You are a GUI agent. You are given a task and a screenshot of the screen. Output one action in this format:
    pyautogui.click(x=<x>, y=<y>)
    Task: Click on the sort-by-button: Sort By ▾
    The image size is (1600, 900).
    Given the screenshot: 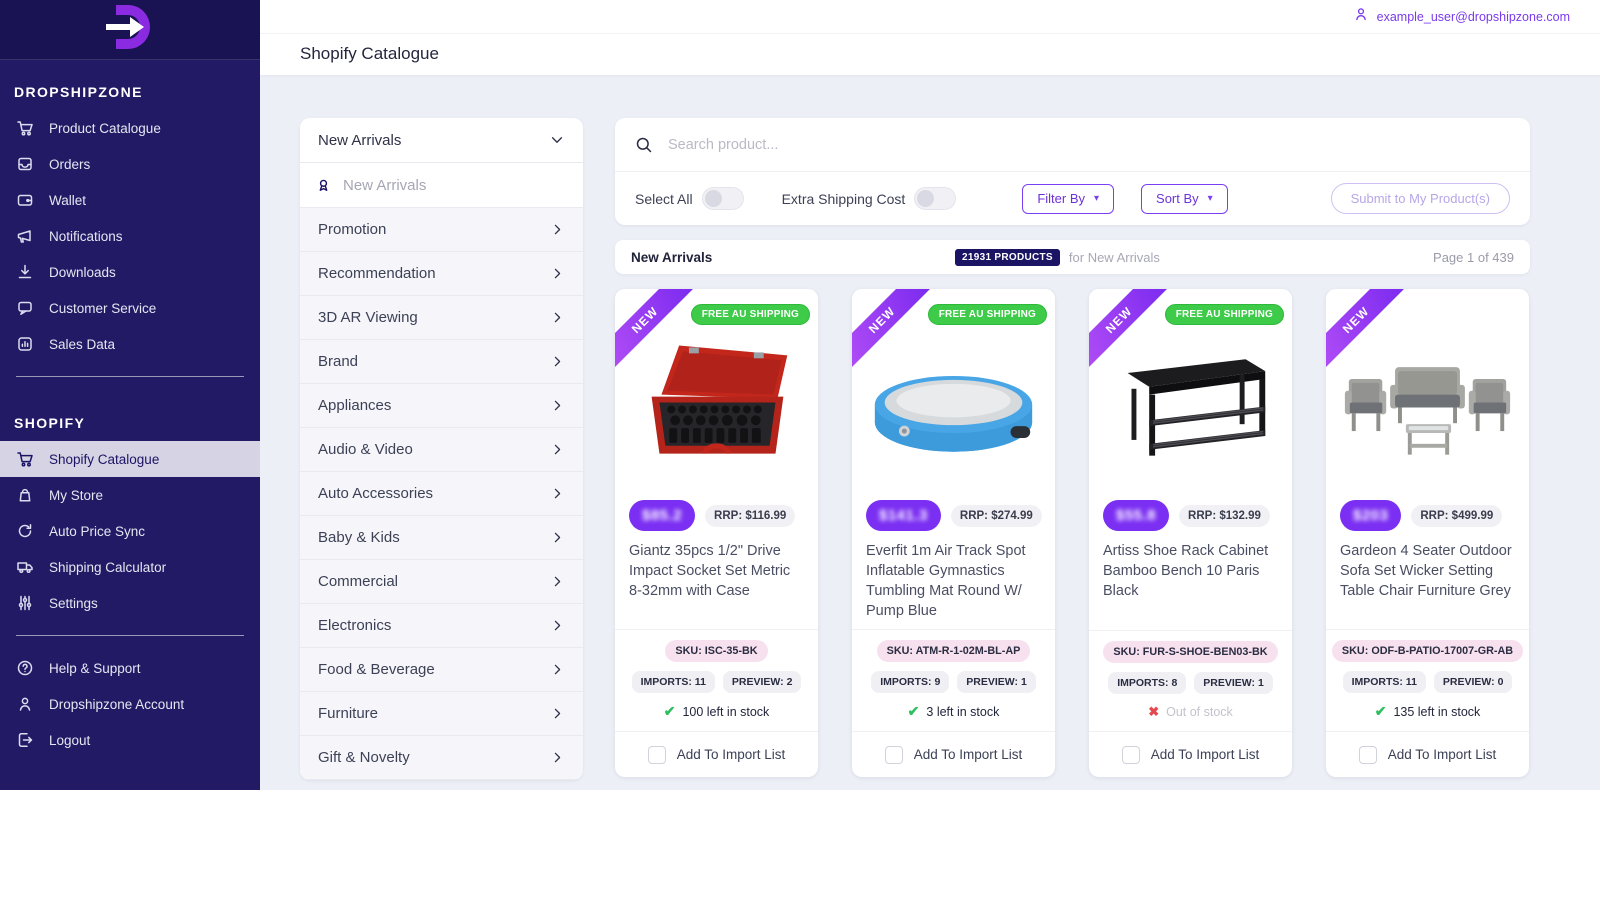 What is the action you would take?
    pyautogui.click(x=1184, y=198)
    